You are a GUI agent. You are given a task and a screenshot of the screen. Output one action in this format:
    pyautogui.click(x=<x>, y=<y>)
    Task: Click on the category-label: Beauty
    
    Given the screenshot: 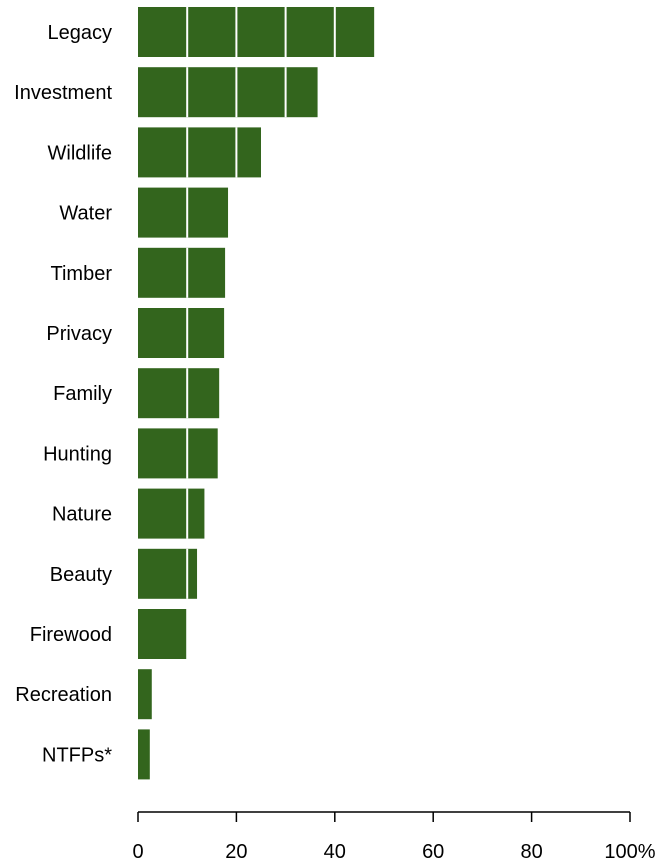 What is the action you would take?
    pyautogui.click(x=81, y=575)
    